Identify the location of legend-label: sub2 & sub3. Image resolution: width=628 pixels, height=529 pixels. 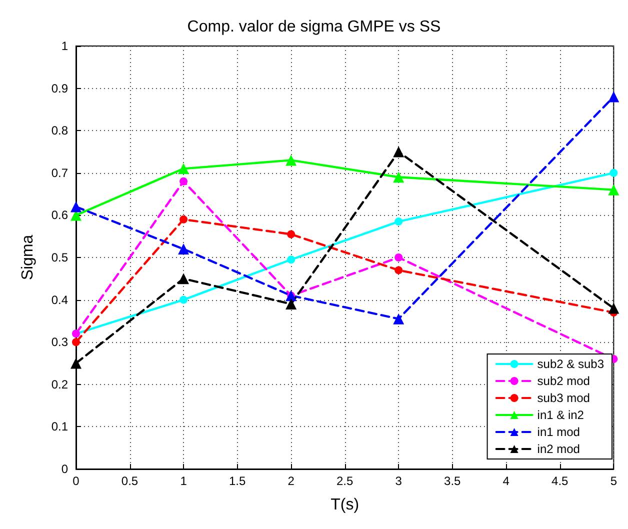
(570, 364).